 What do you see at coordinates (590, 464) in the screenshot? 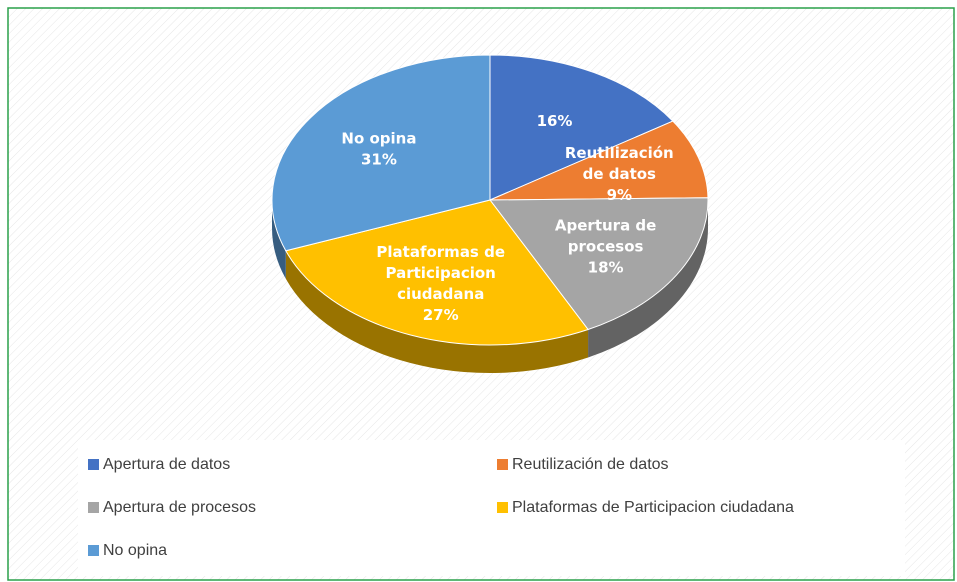
I see `legend-label: Reutilización de datos` at bounding box center [590, 464].